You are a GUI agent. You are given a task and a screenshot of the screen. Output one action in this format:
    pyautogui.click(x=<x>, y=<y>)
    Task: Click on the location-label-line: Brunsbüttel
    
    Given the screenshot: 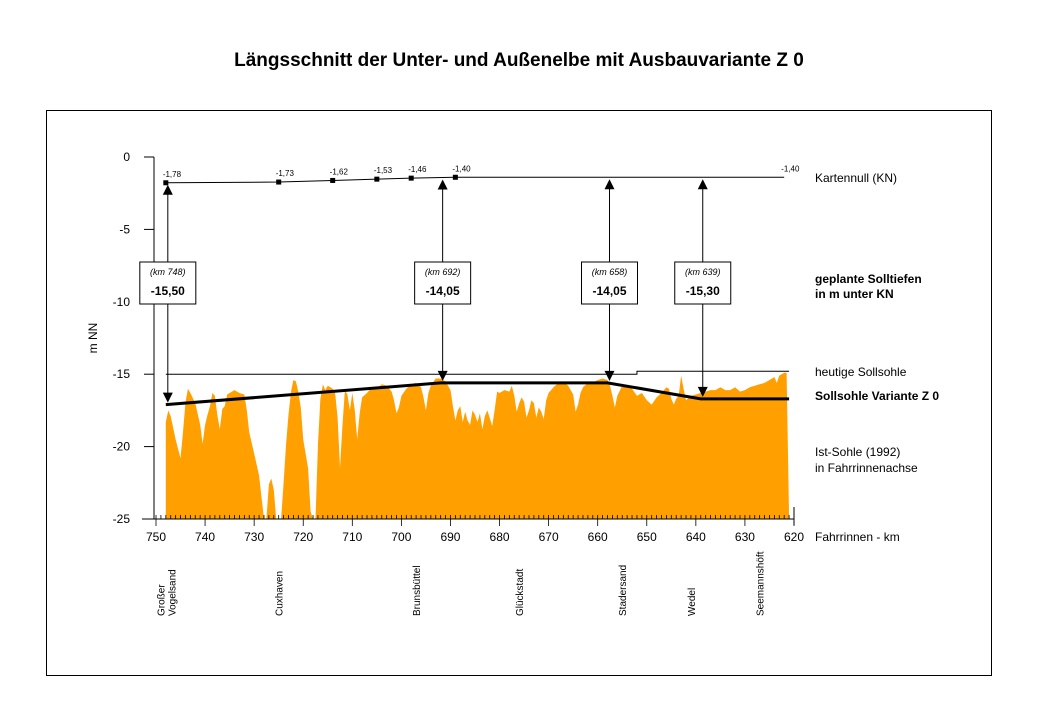 What is the action you would take?
    pyautogui.click(x=417, y=590)
    